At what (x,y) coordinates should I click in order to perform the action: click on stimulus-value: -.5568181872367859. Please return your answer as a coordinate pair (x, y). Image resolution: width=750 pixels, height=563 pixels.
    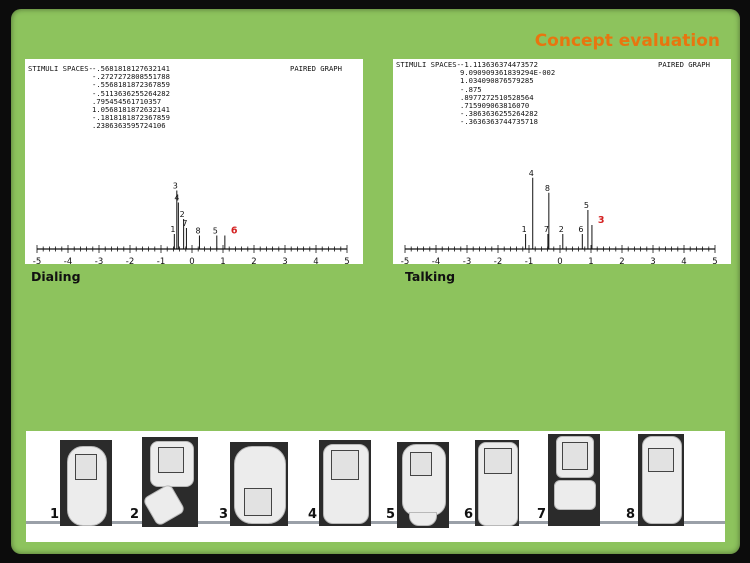
    Looking at the image, I should click on (131, 85).